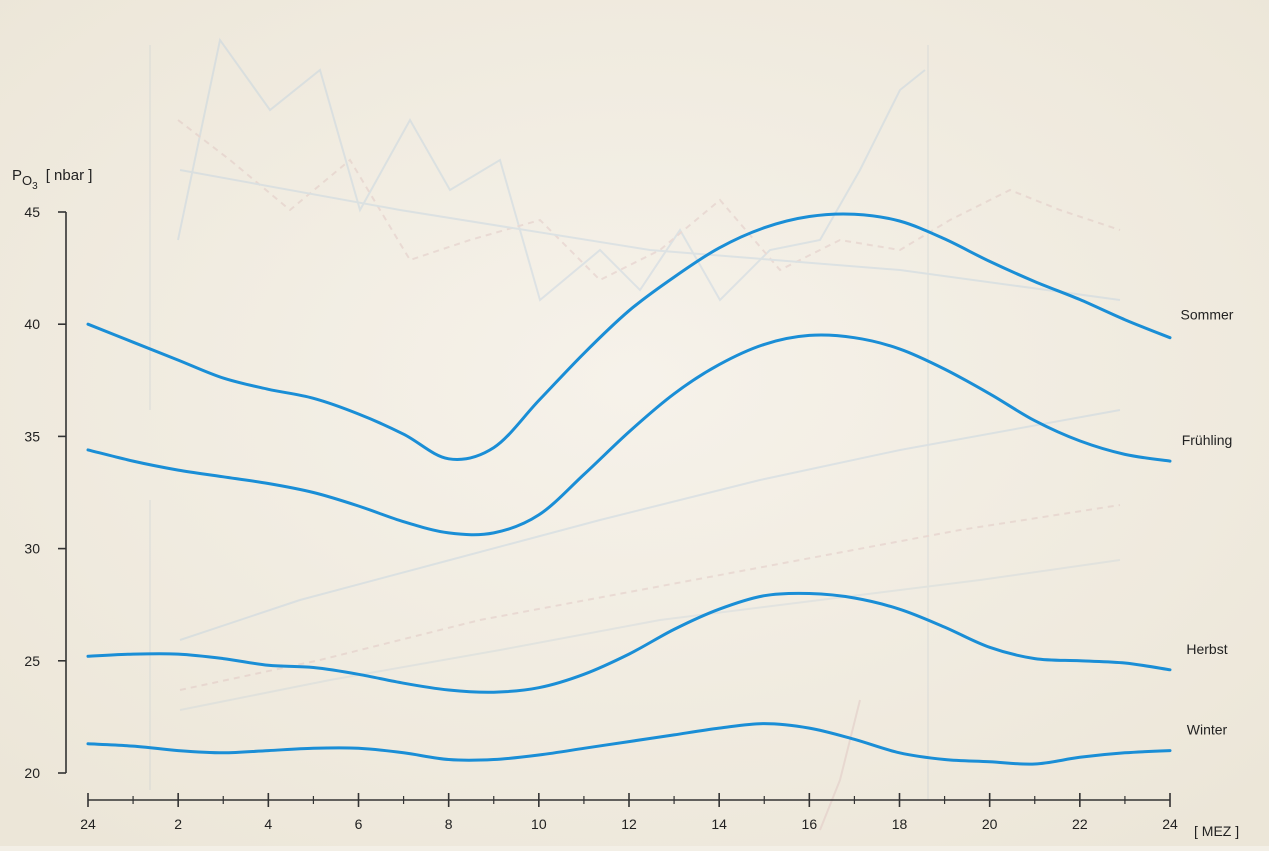 The width and height of the screenshot is (1269, 851). I want to click on x-axis-label: [ MEZ ], so click(1216, 831).